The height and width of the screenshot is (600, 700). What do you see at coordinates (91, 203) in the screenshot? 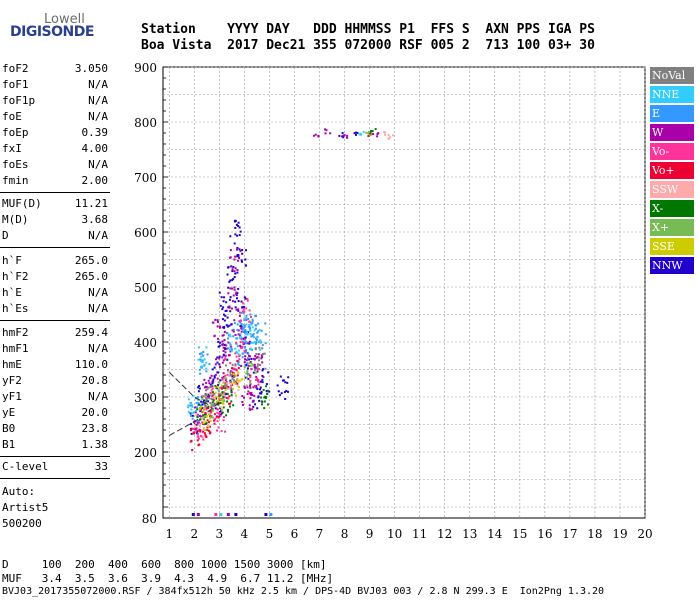
I see `param-value: 11.21` at bounding box center [91, 203].